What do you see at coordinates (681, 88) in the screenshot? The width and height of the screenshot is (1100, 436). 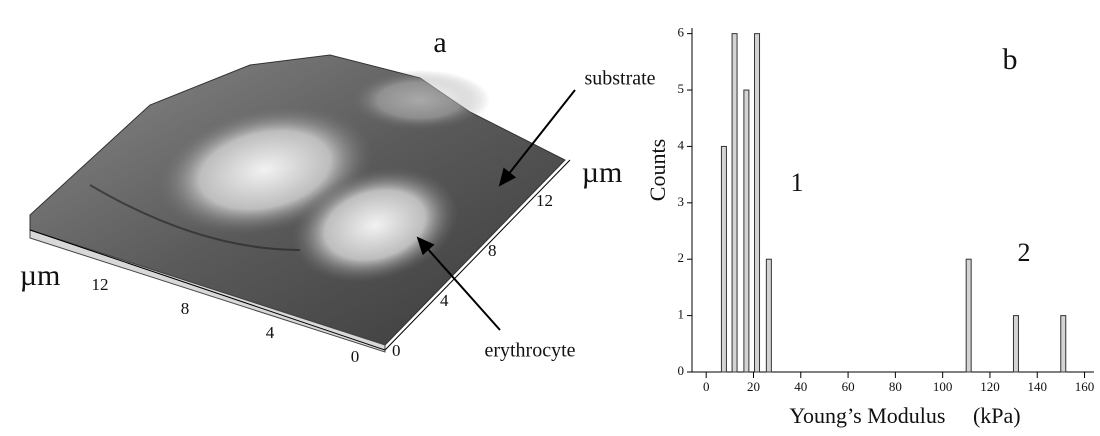 I see `y-tick-label: 5` at bounding box center [681, 88].